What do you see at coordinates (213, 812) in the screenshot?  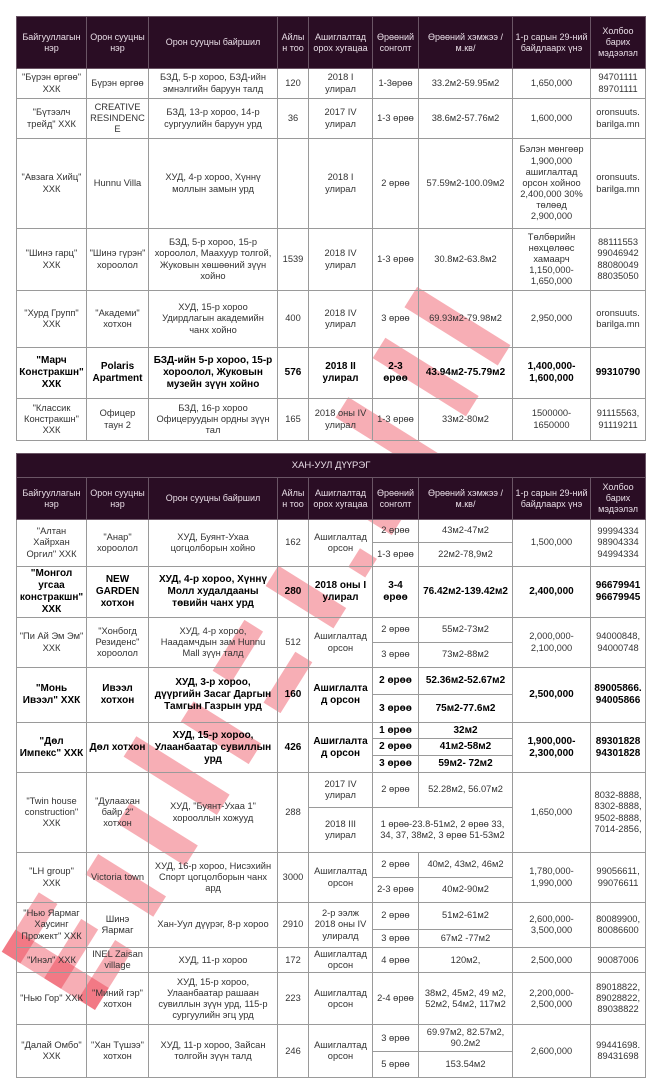 I see `location-cell: ХУД, "Буянт-Ухаа 1" хорооллын хожууд` at bounding box center [213, 812].